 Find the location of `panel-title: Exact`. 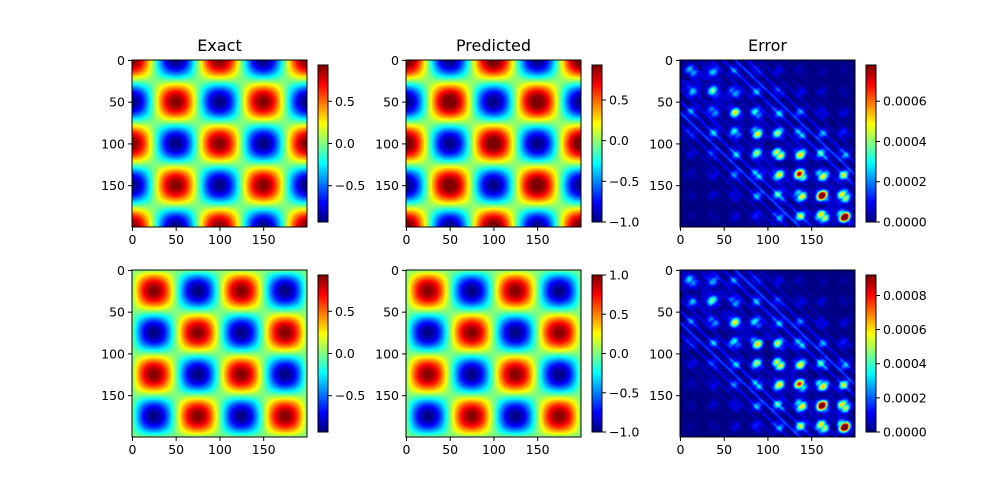

panel-title: Exact is located at coordinates (219, 45).